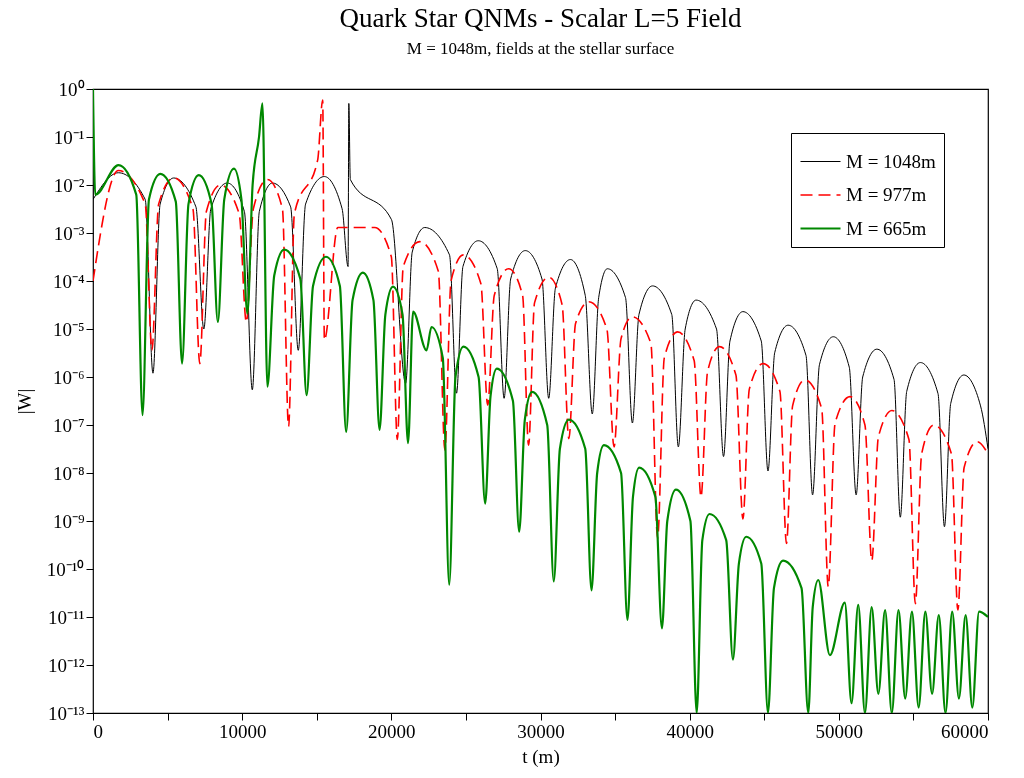 The image size is (1024, 778). Describe the element at coordinates (66, 665) in the screenshot. I see `y-tick-label: 10⁻¹²` at that location.